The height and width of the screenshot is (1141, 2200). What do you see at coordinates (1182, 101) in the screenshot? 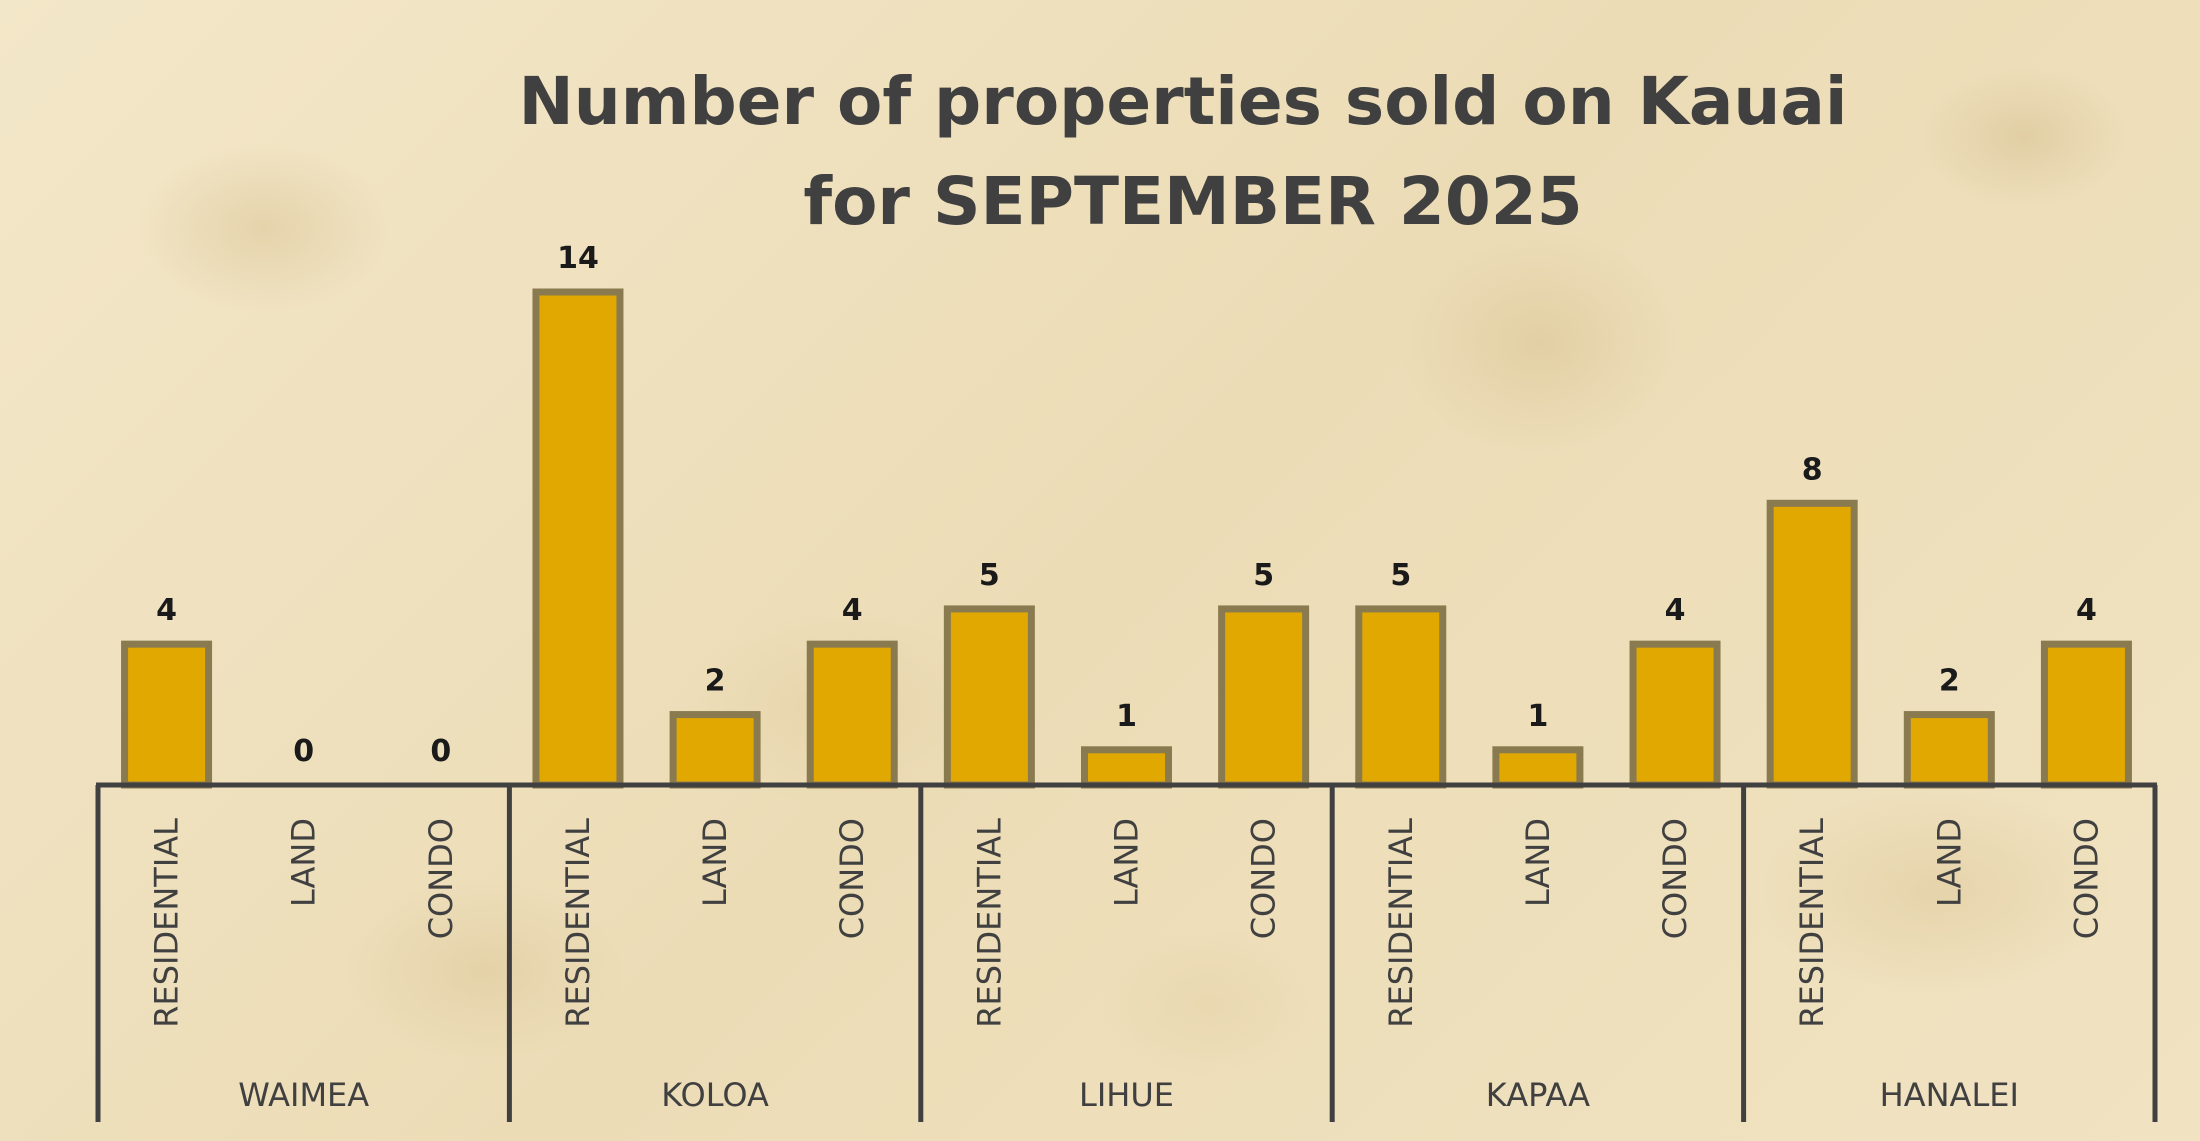
I see `chart-title-line-1: Number of properties sold on Kauai` at bounding box center [1182, 101].